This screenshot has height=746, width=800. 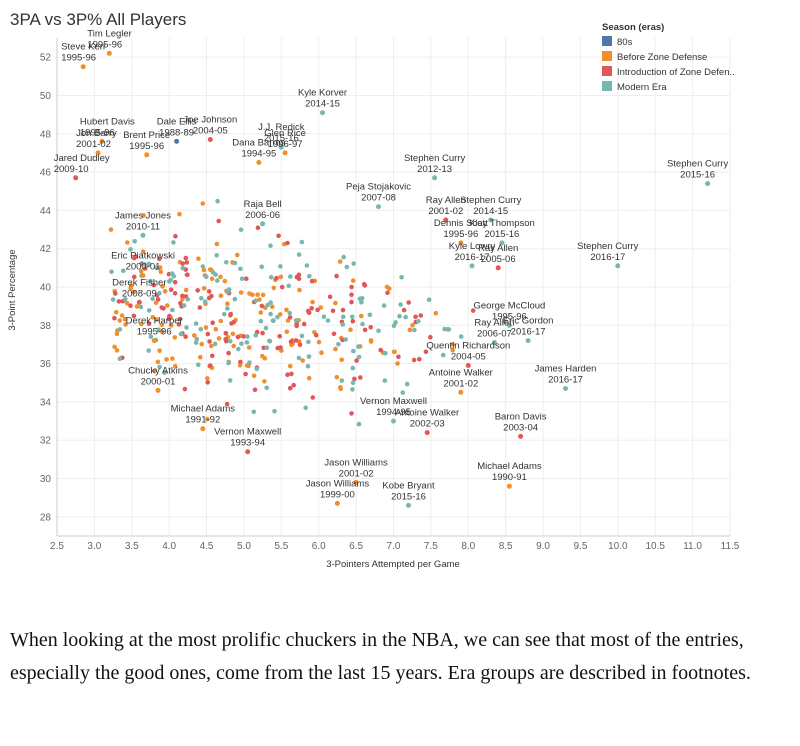 What do you see at coordinates (698, 164) in the screenshot?
I see `point-label-name: Stephen Curry` at bounding box center [698, 164].